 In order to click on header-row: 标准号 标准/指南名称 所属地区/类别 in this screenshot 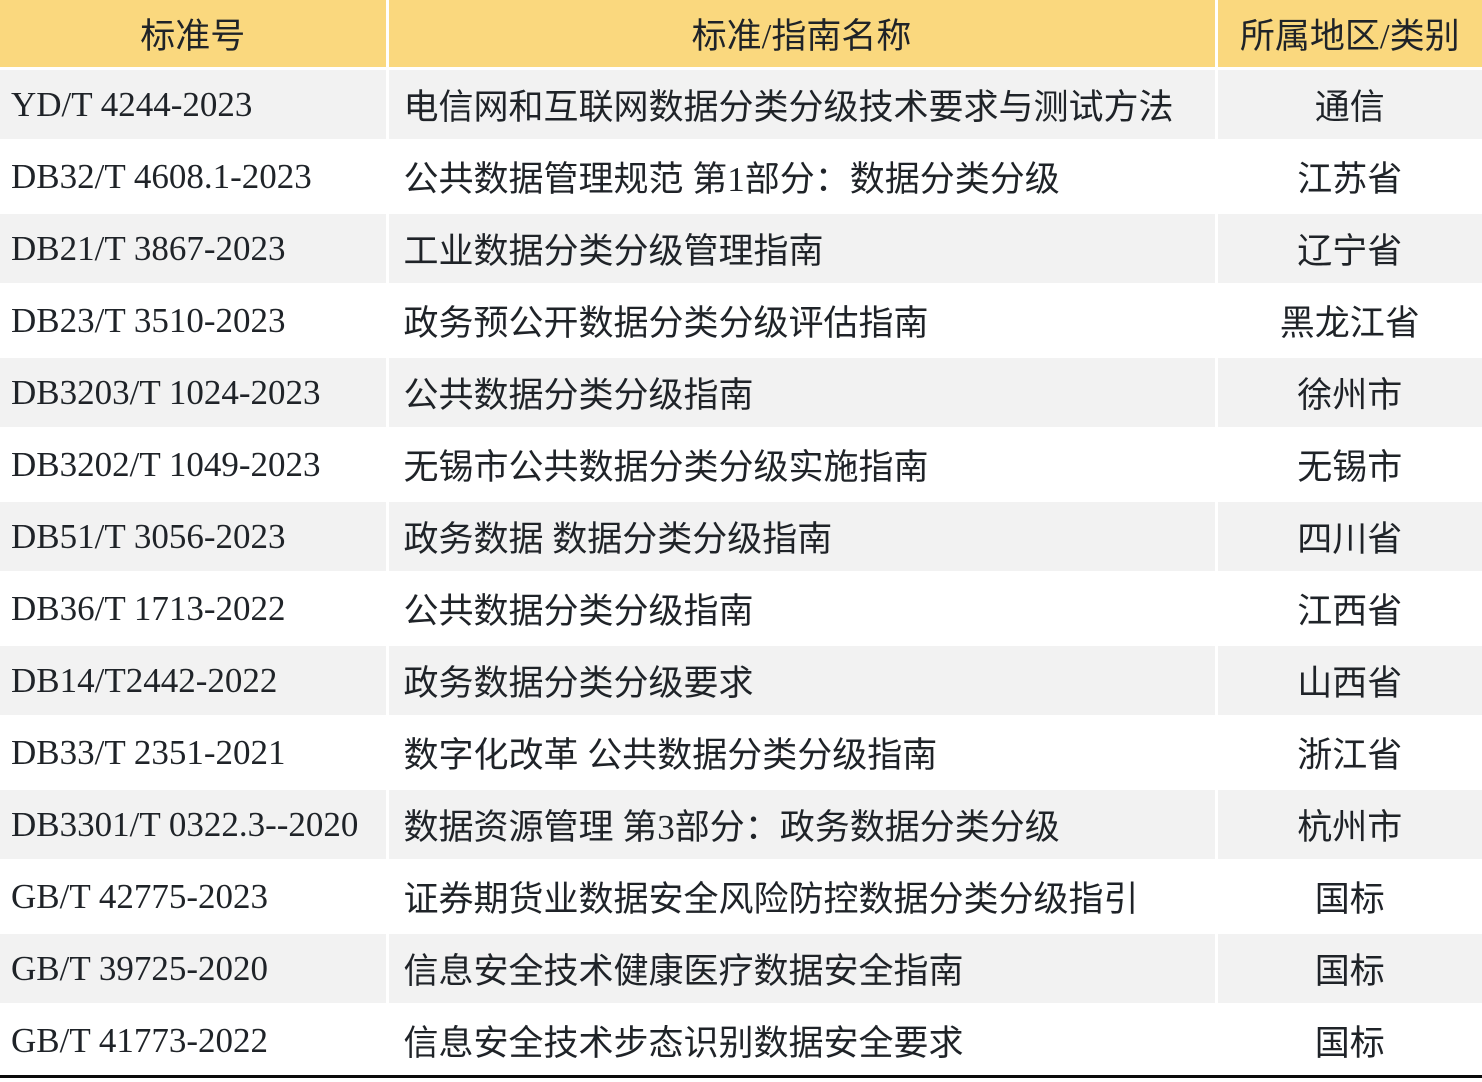, I will do `click(741, 35)`.